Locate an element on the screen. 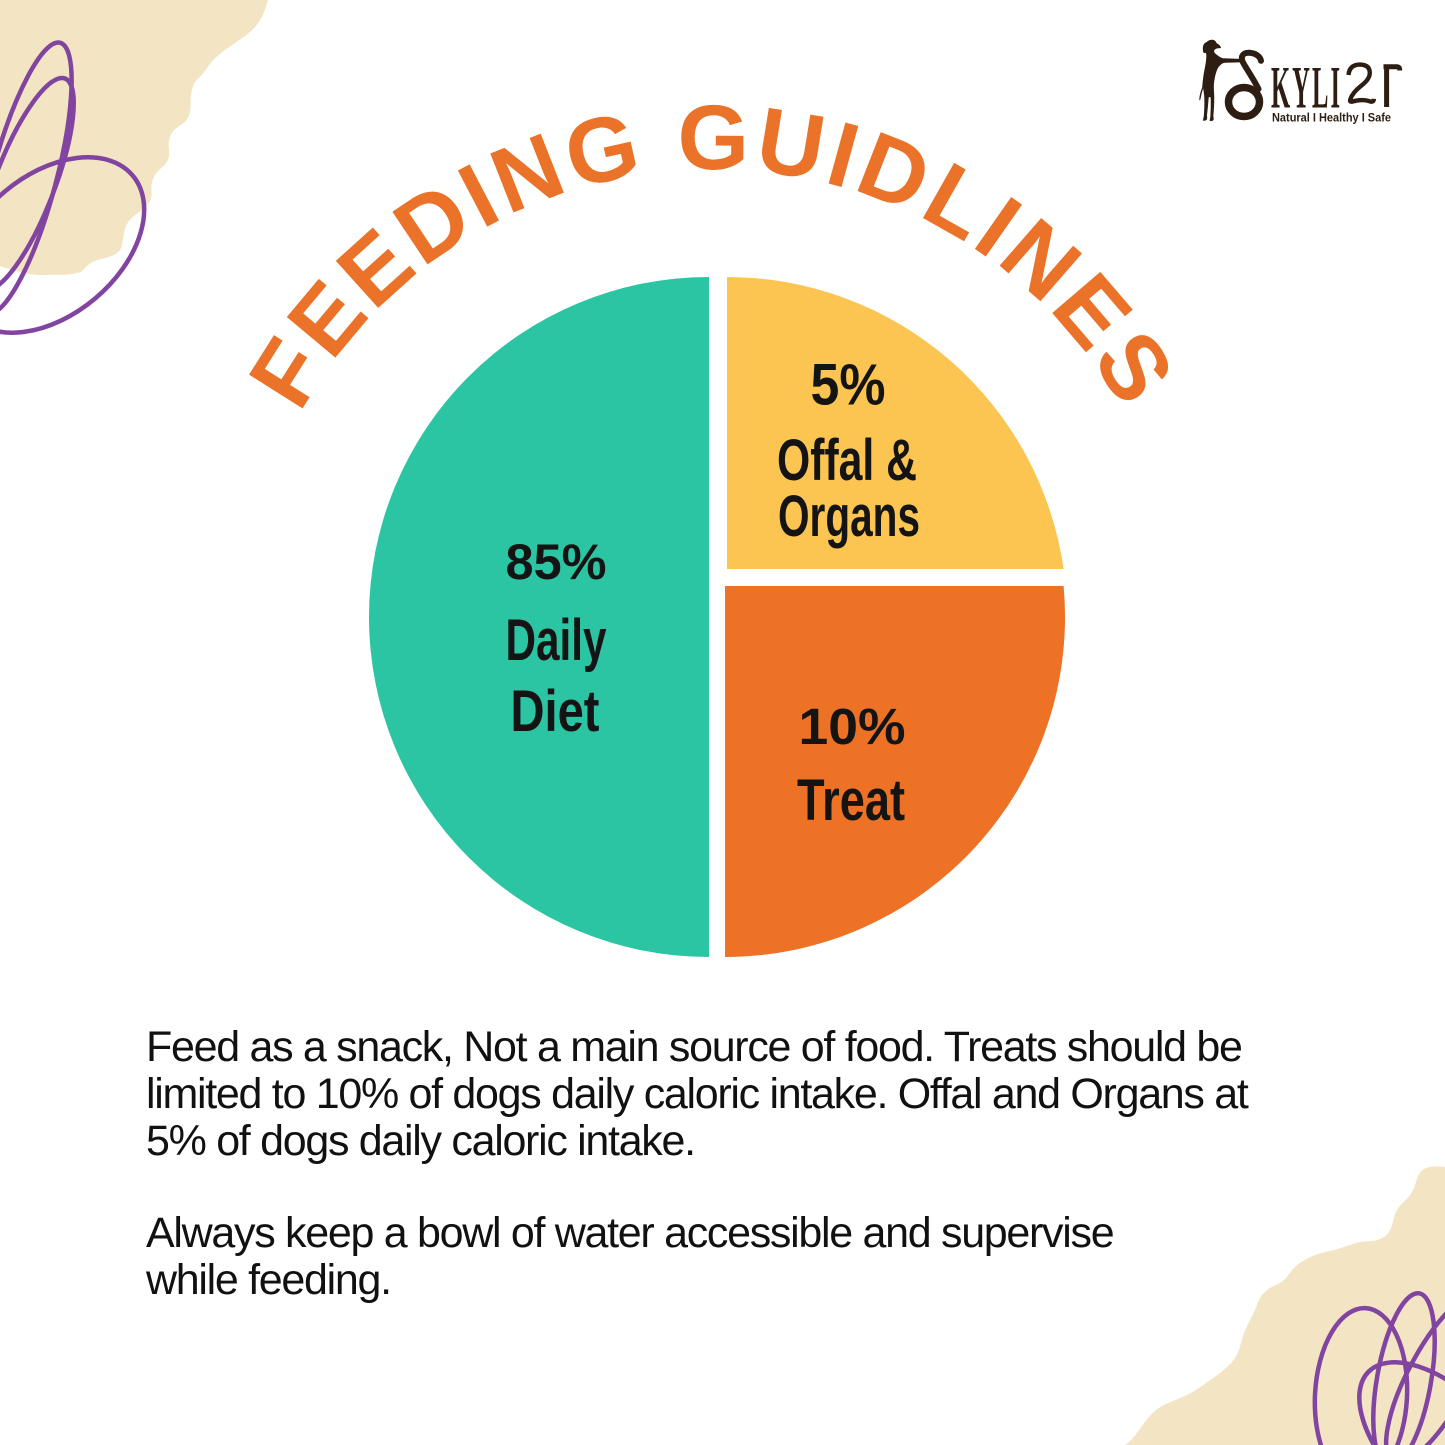 Image resolution: width=1445 pixels, height=1445 pixels. svg-text: 5% is located at coordinates (848, 385).